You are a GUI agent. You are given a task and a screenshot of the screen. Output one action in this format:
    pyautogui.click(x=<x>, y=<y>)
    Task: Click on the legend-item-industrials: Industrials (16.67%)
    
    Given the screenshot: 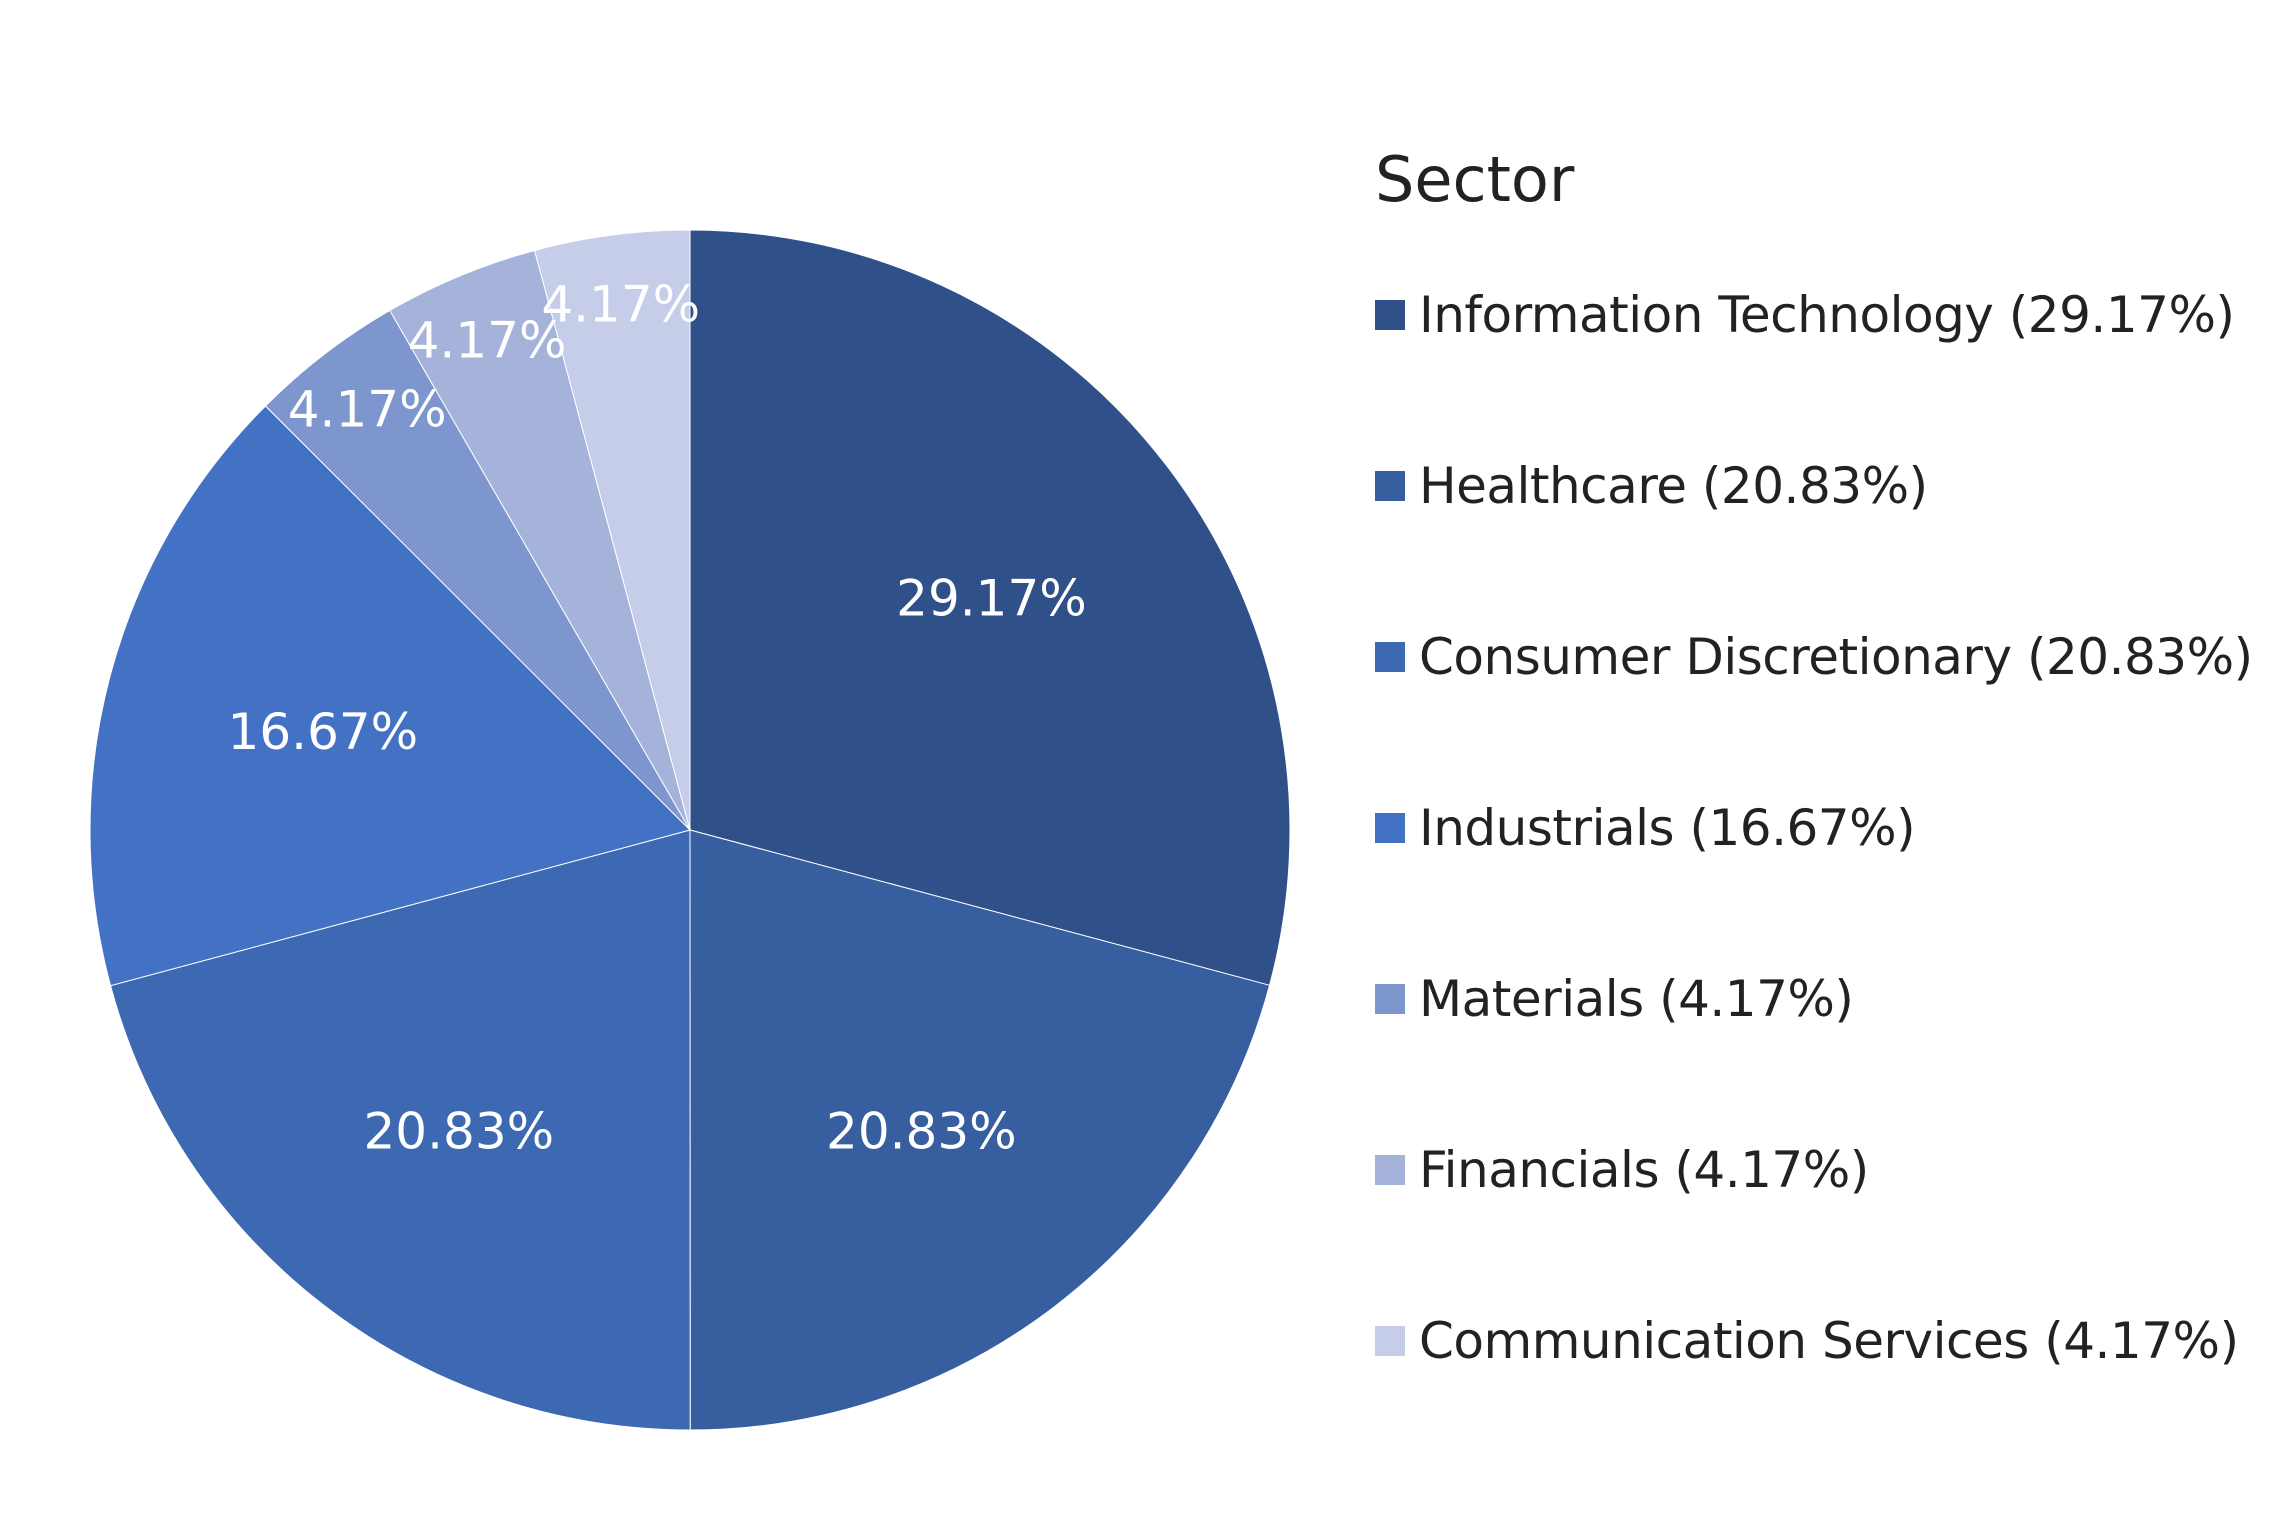 What is the action you would take?
    pyautogui.click(x=1825, y=828)
    